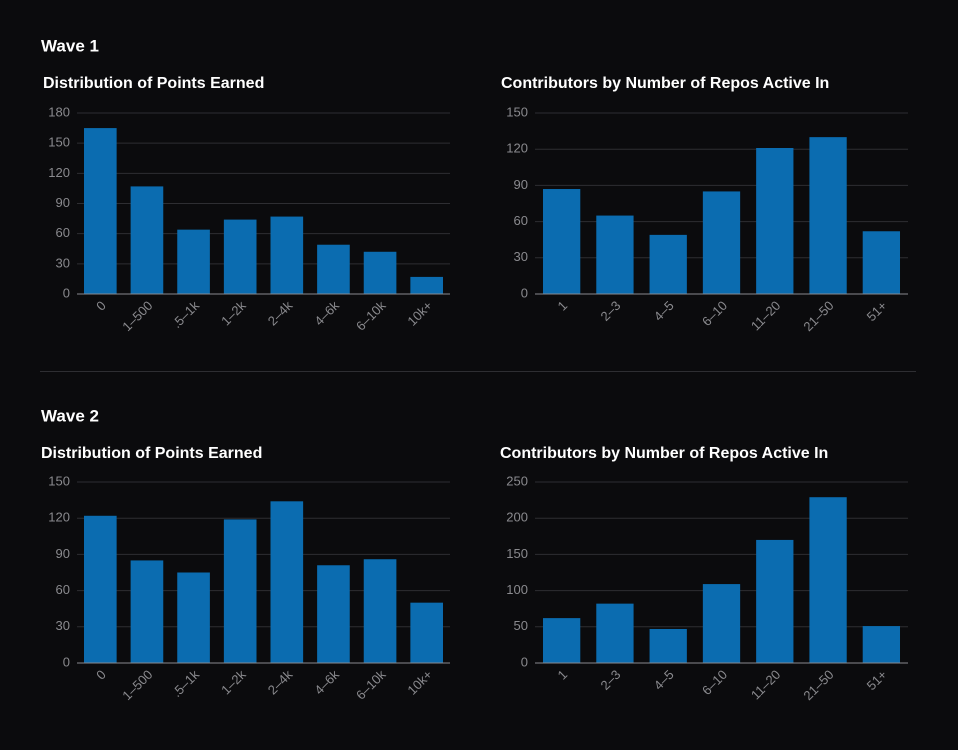 The width and height of the screenshot is (958, 750). What do you see at coordinates (59, 111) in the screenshot?
I see `y-tick-label: 180` at bounding box center [59, 111].